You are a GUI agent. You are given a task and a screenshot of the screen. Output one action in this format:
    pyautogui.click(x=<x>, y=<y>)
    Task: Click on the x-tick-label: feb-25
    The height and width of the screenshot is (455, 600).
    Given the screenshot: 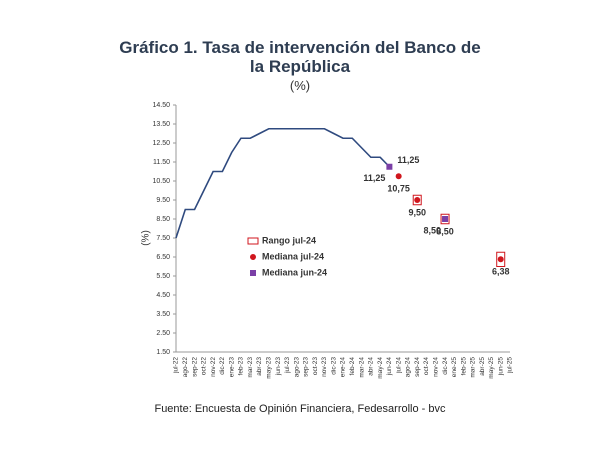 What is the action you would take?
    pyautogui.click(x=463, y=366)
    